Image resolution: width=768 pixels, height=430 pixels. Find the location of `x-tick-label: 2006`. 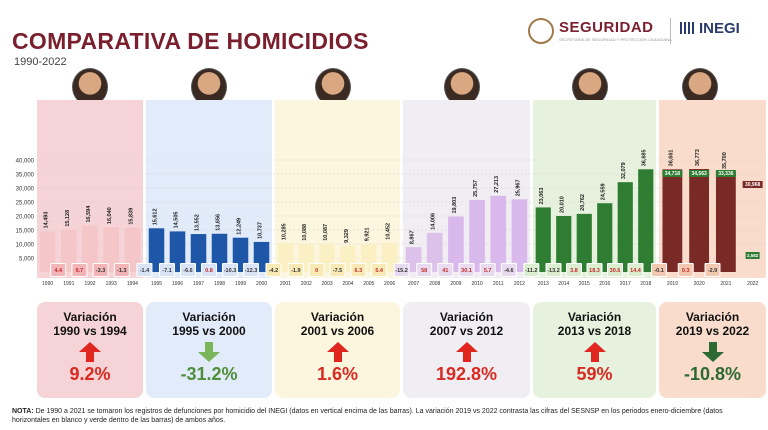

x-tick-label: 2006 is located at coordinates (389, 284).